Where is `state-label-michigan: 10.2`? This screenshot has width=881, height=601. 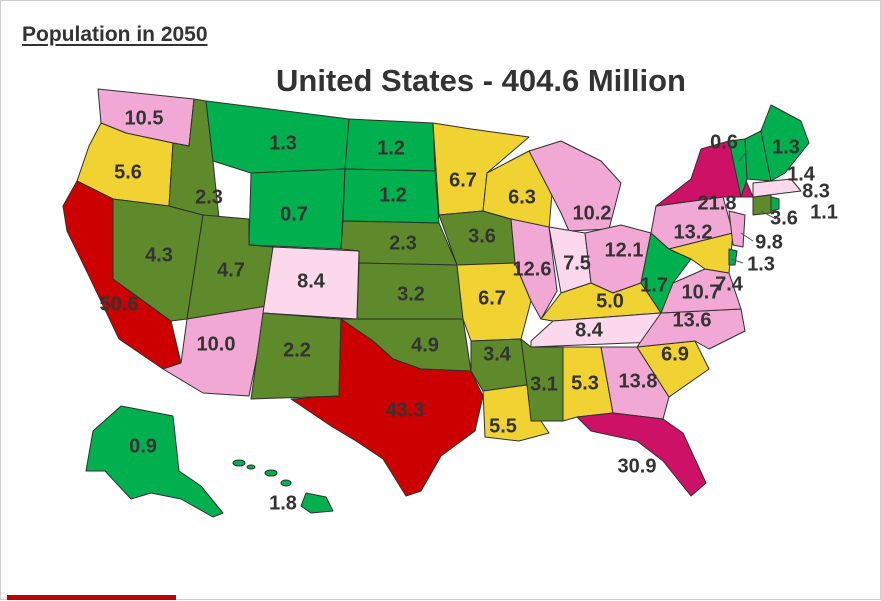
state-label-michigan: 10.2 is located at coordinates (592, 213).